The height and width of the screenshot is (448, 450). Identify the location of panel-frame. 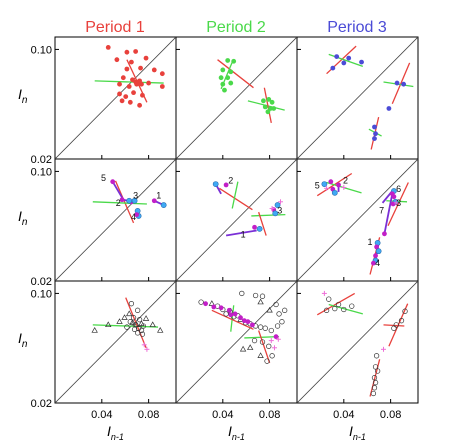
(357, 342).